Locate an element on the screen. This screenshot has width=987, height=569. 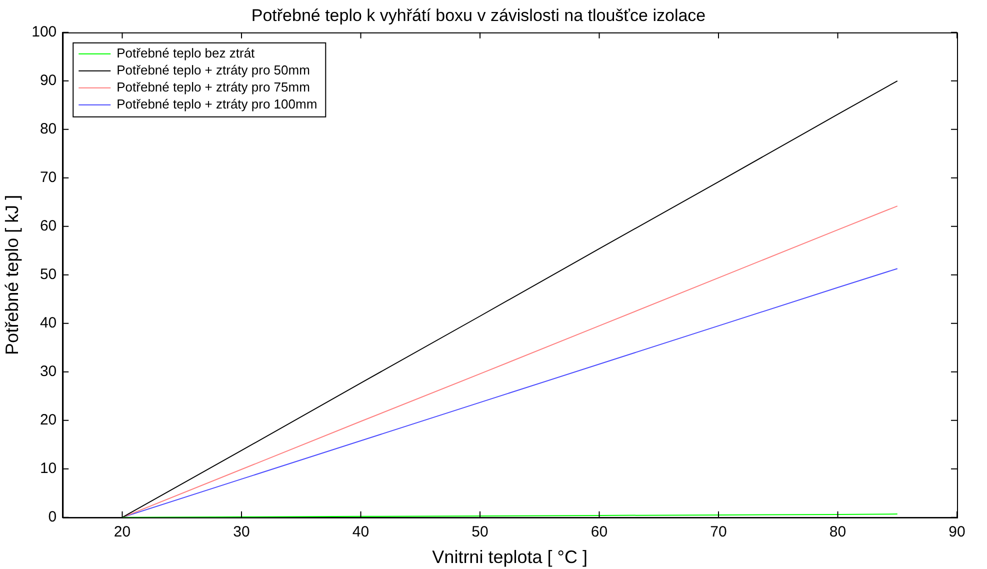
y-tick-label: 60 is located at coordinates (48, 226).